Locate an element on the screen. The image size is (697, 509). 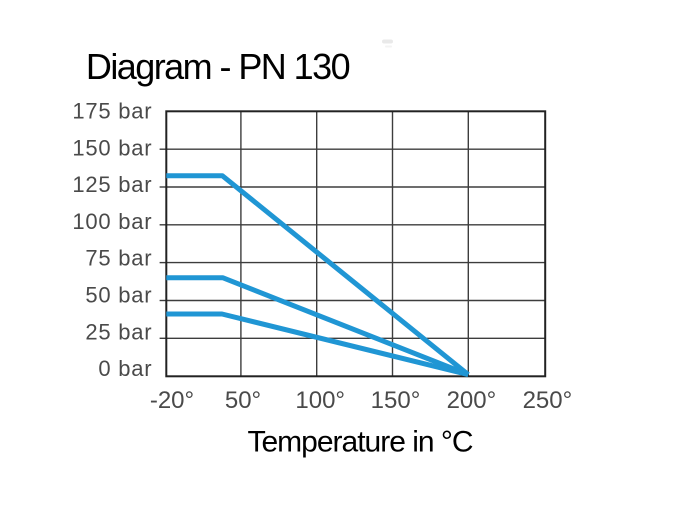
svg-text: 250° is located at coordinates (548, 400).